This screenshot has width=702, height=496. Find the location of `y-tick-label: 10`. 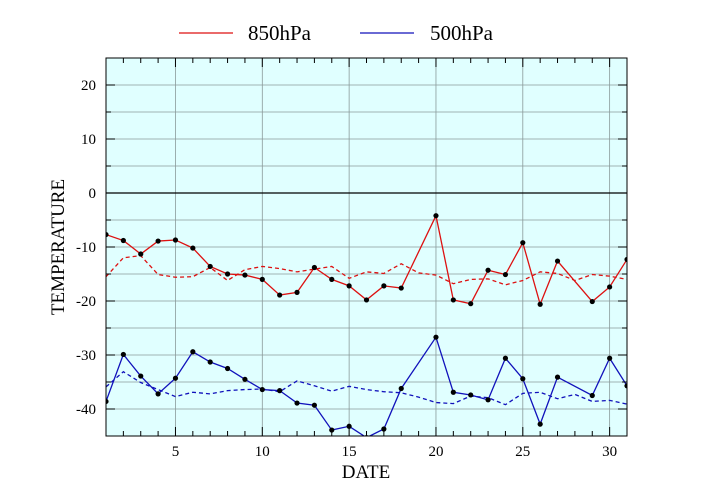

y-tick-label: 10 is located at coordinates (88, 140).